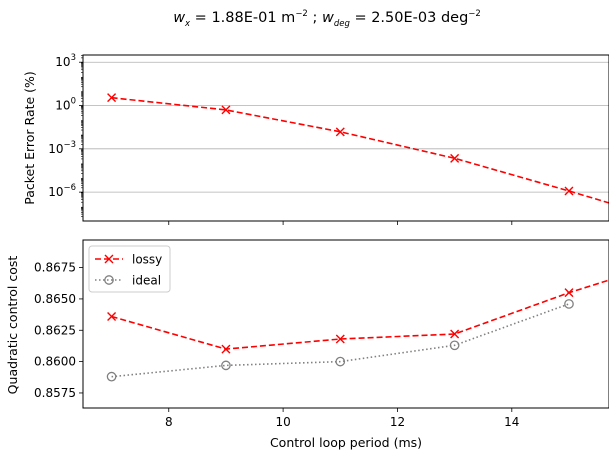 This screenshot has width=609, height=455. I want to click on bottom-y-axis-label: Quadratic control cost, so click(12, 325).